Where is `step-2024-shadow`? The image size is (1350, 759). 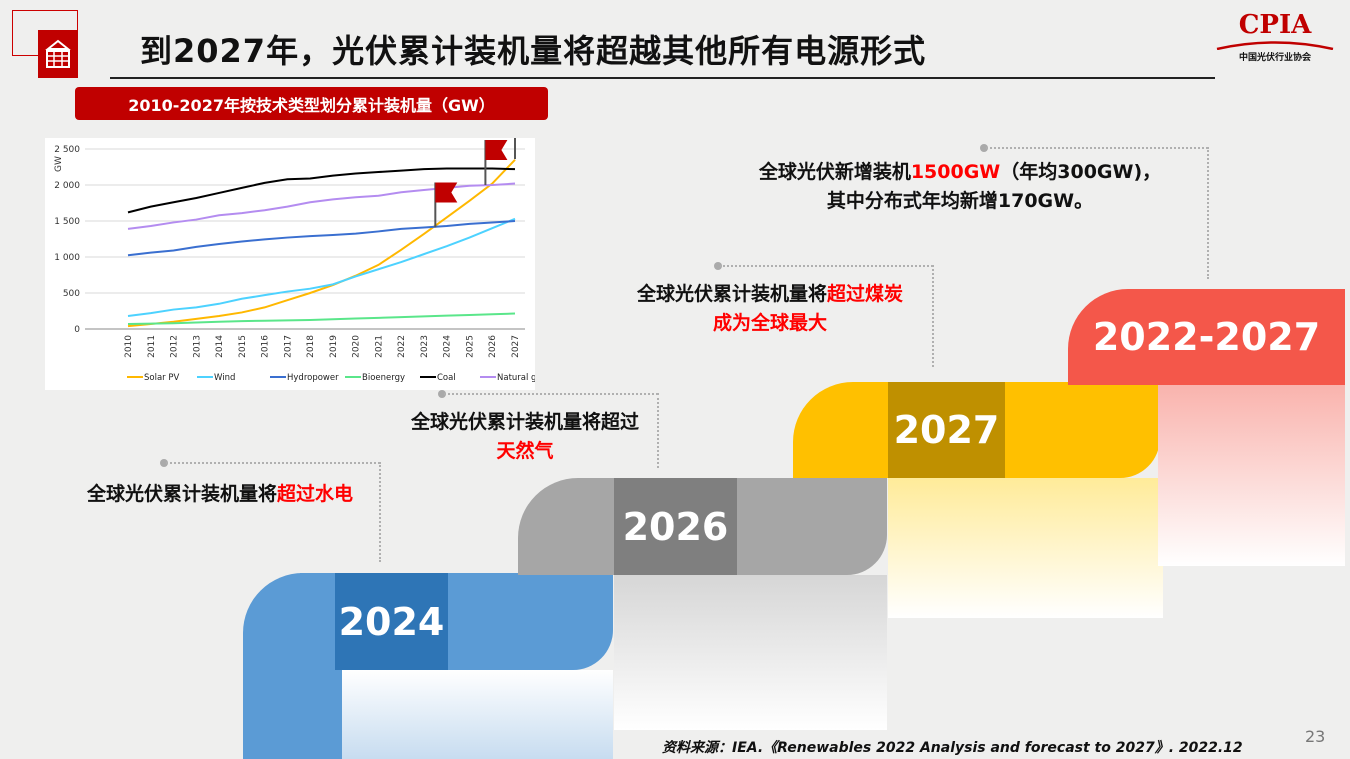
step-2024-shadow is located at coordinates (477, 714).